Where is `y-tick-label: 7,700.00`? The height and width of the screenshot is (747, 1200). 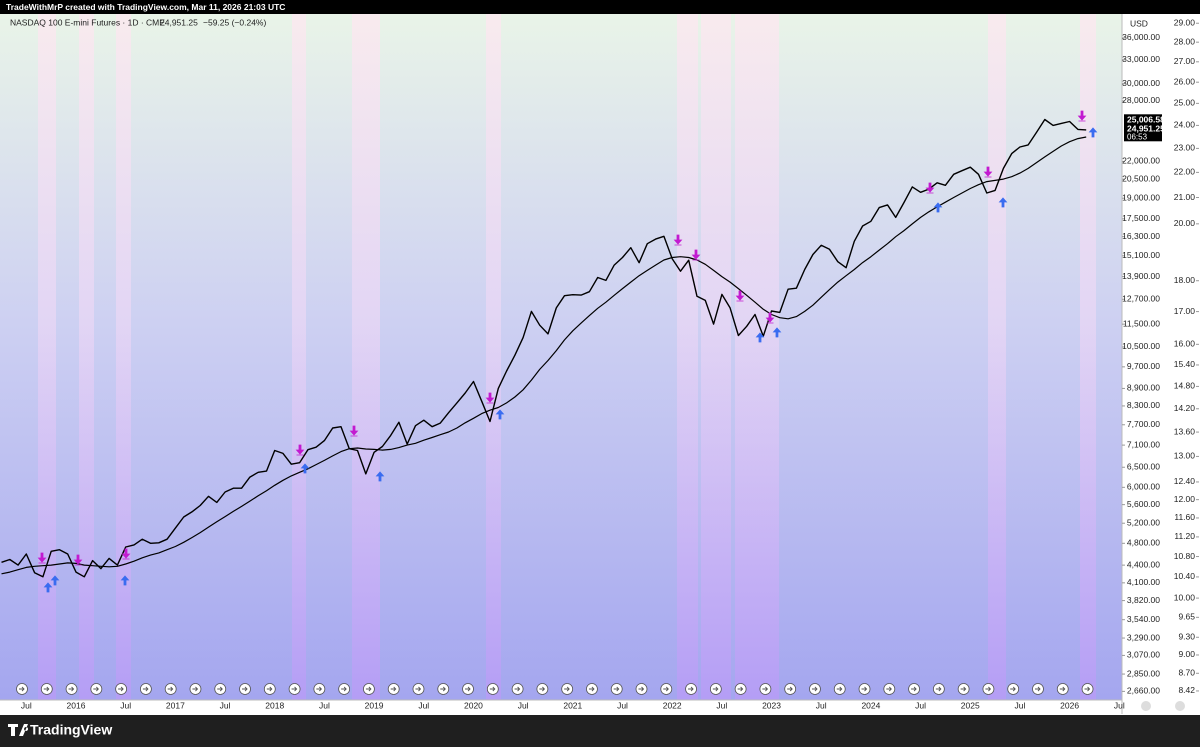
y-tick-label: 7,700.00 is located at coordinates (1143, 424).